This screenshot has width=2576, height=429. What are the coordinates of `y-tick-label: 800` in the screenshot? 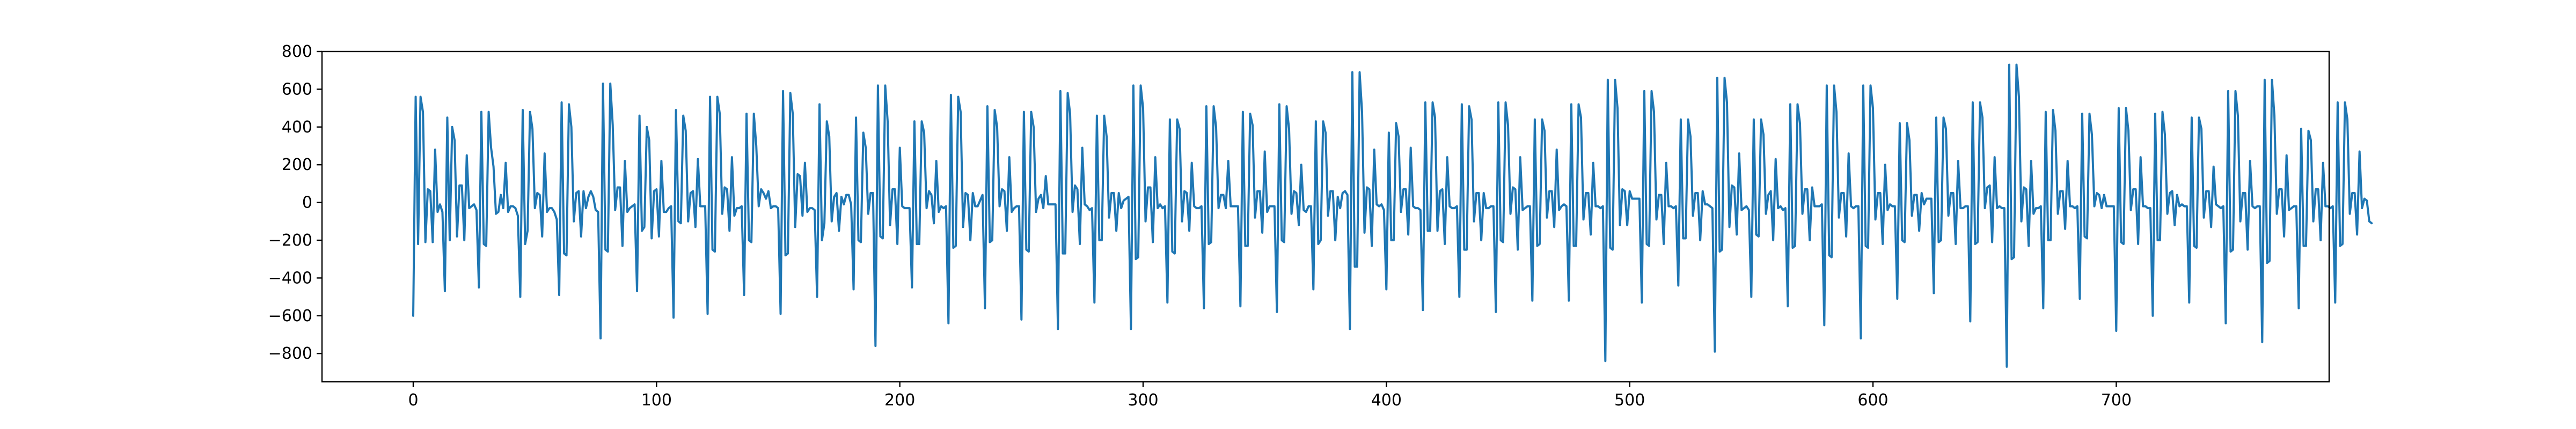 It's located at (297, 51).